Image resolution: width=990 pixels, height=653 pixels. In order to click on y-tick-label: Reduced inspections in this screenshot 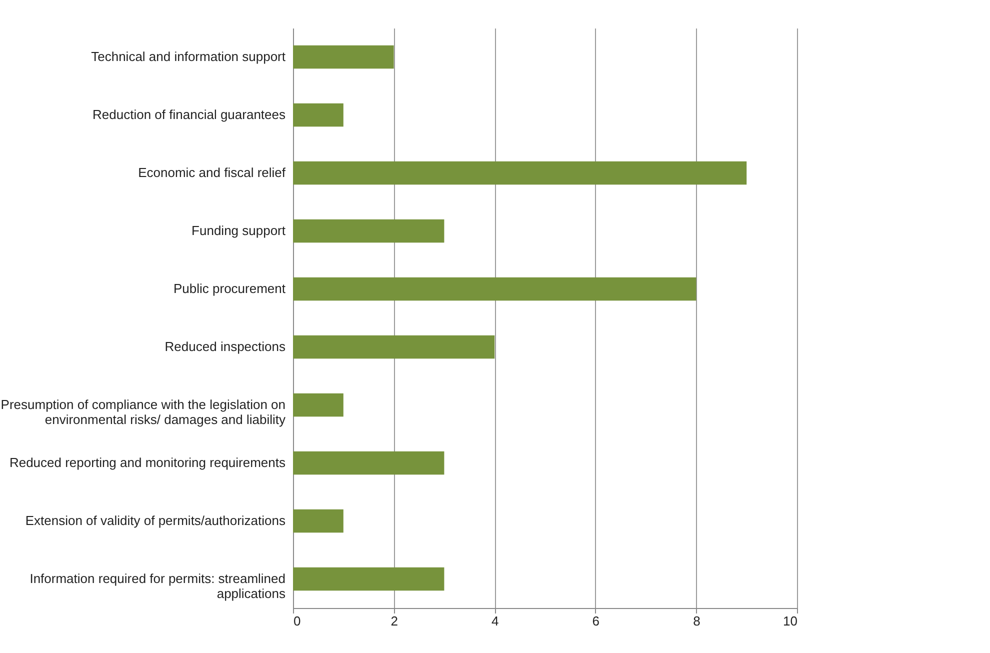, I will do `click(225, 346)`.